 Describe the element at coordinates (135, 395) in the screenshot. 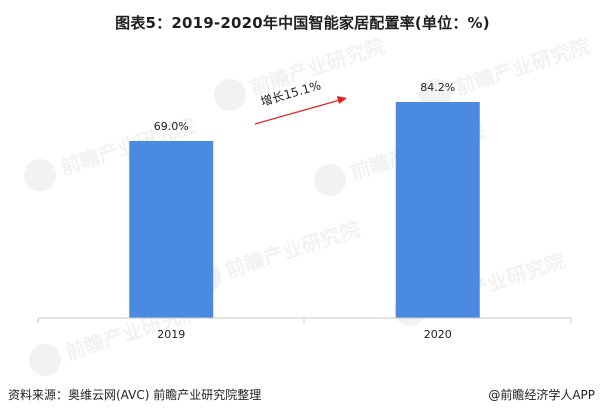

I see `source-note: 资料来源：奥维云网(AVC) 前瞻产业研究院整理` at that location.